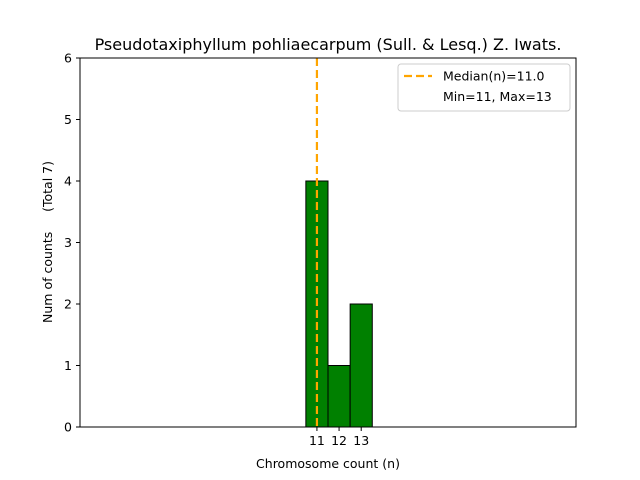  I want to click on bars-group, so click(339, 304).